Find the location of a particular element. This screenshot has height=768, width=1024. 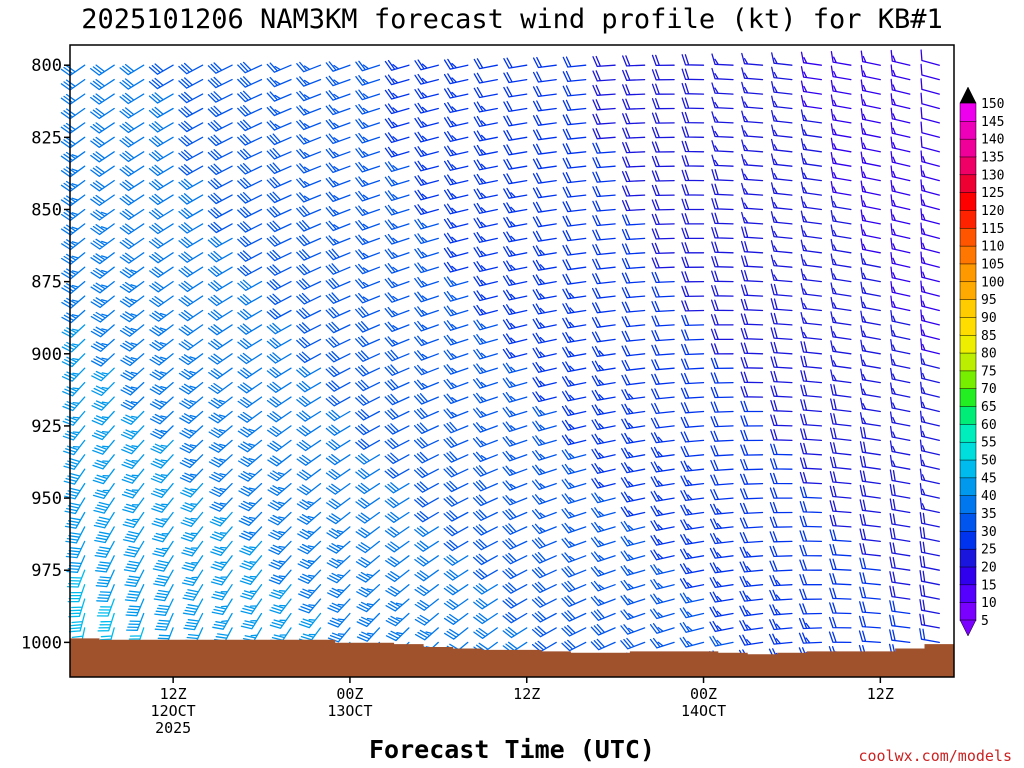

y-tick-label: 900 is located at coordinates (46, 355).